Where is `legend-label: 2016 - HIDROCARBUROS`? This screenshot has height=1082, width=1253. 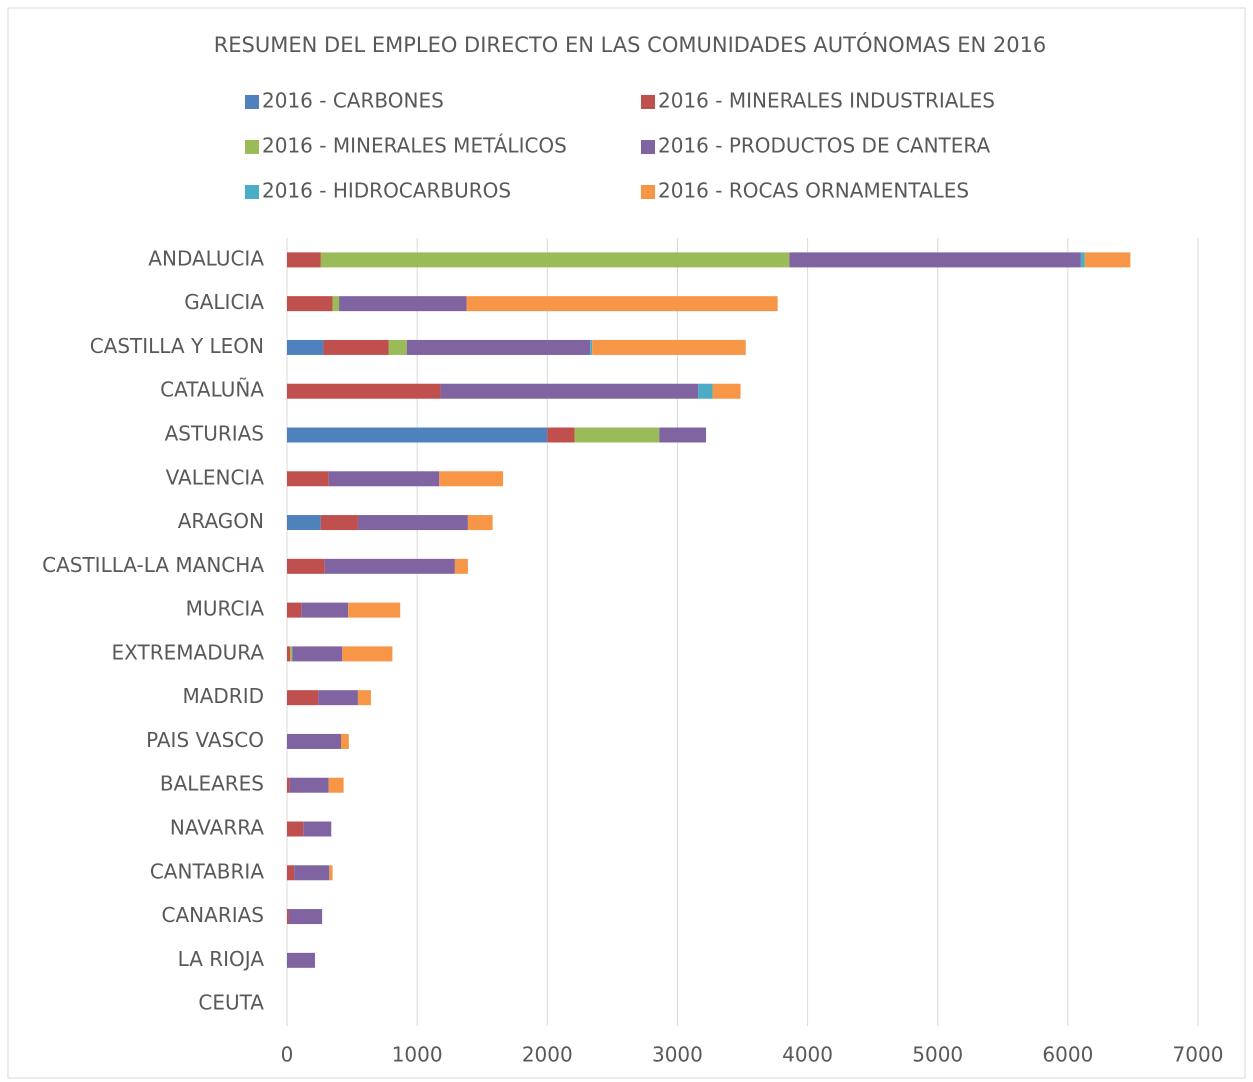 legend-label: 2016 - HIDROCARBUROS is located at coordinates (386, 191).